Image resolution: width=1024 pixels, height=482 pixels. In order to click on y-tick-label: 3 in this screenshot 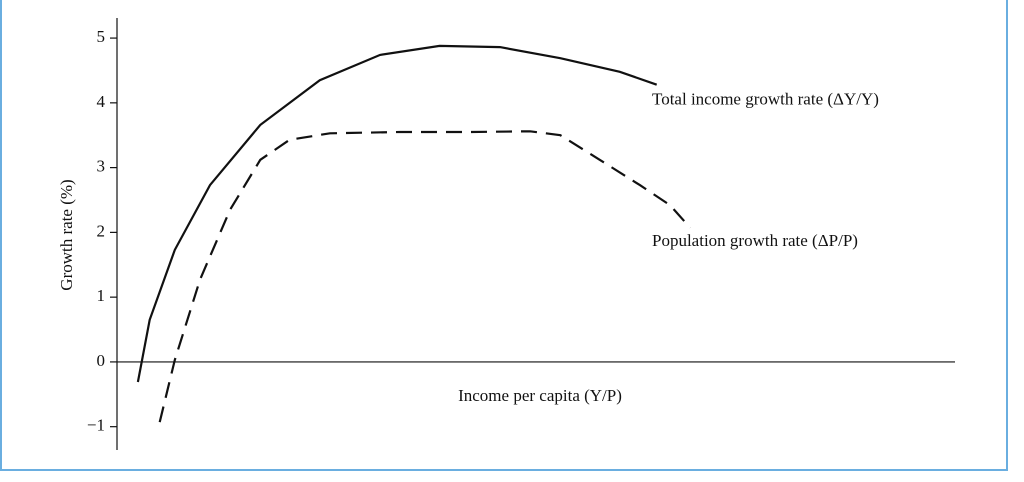, I will do `click(101, 166)`.